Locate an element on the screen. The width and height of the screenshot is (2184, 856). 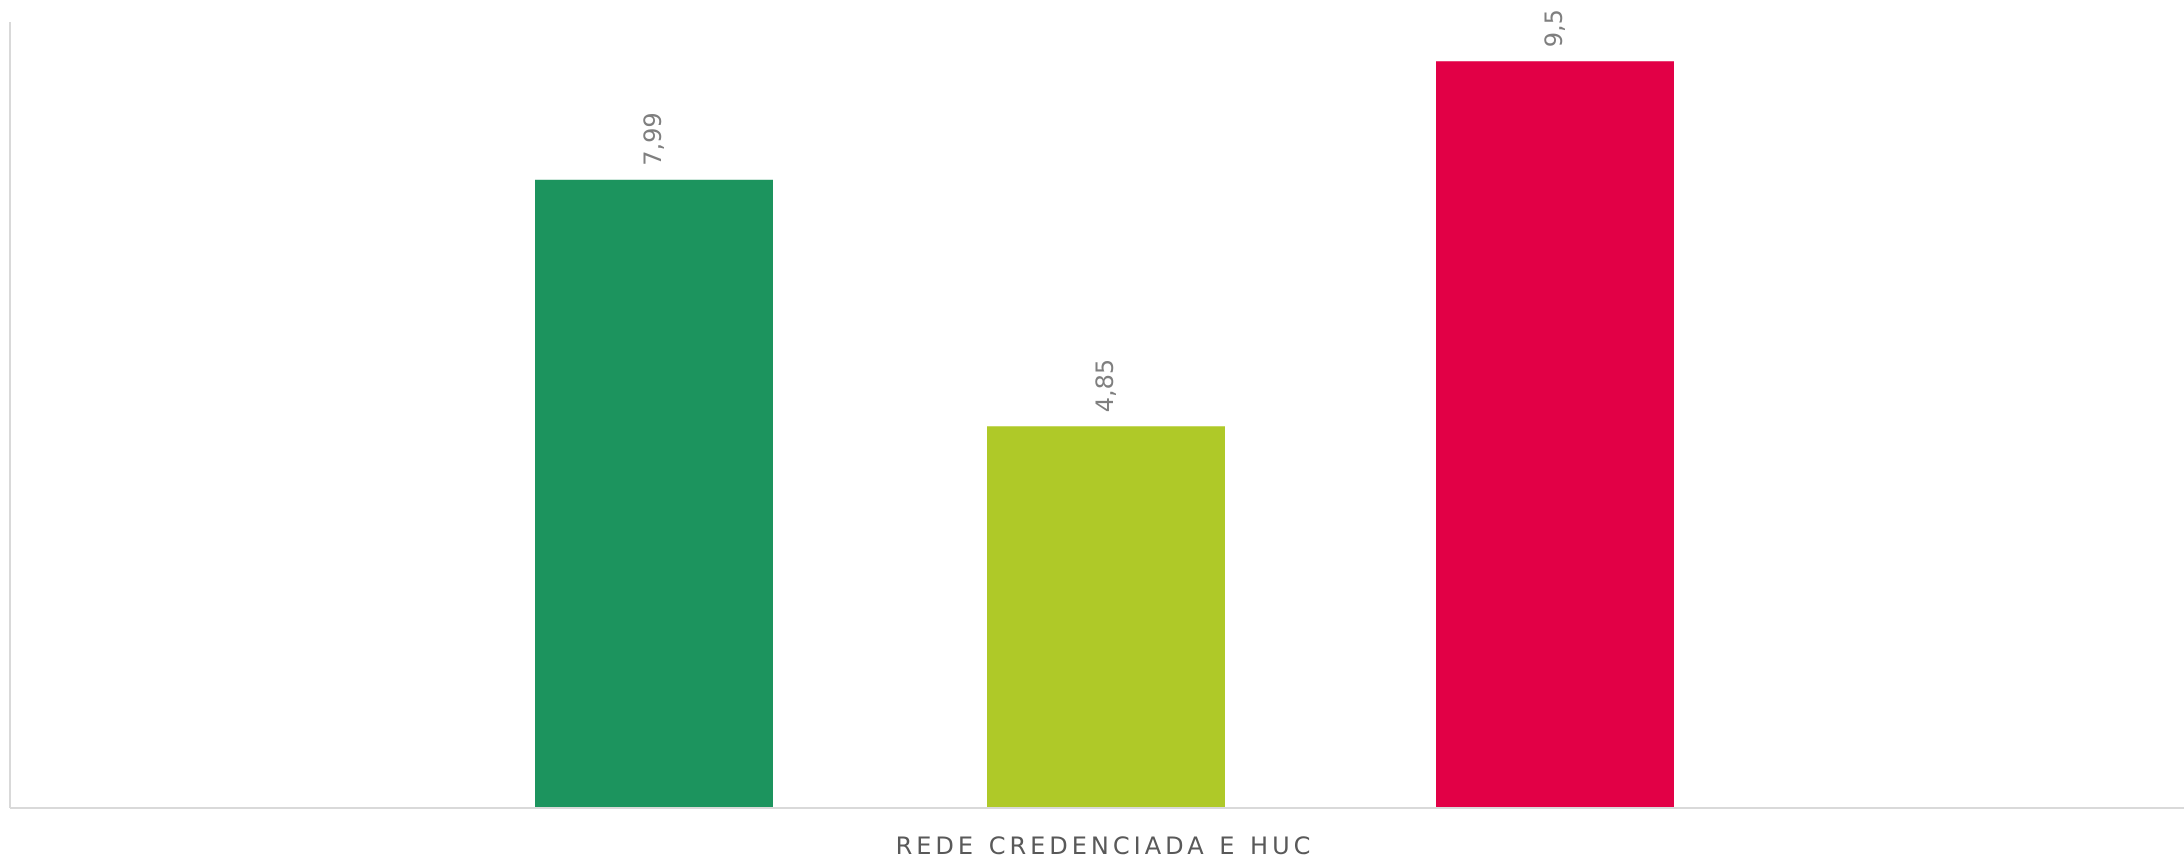
data-label-3: 9,5 is located at coordinates (1554, 28).